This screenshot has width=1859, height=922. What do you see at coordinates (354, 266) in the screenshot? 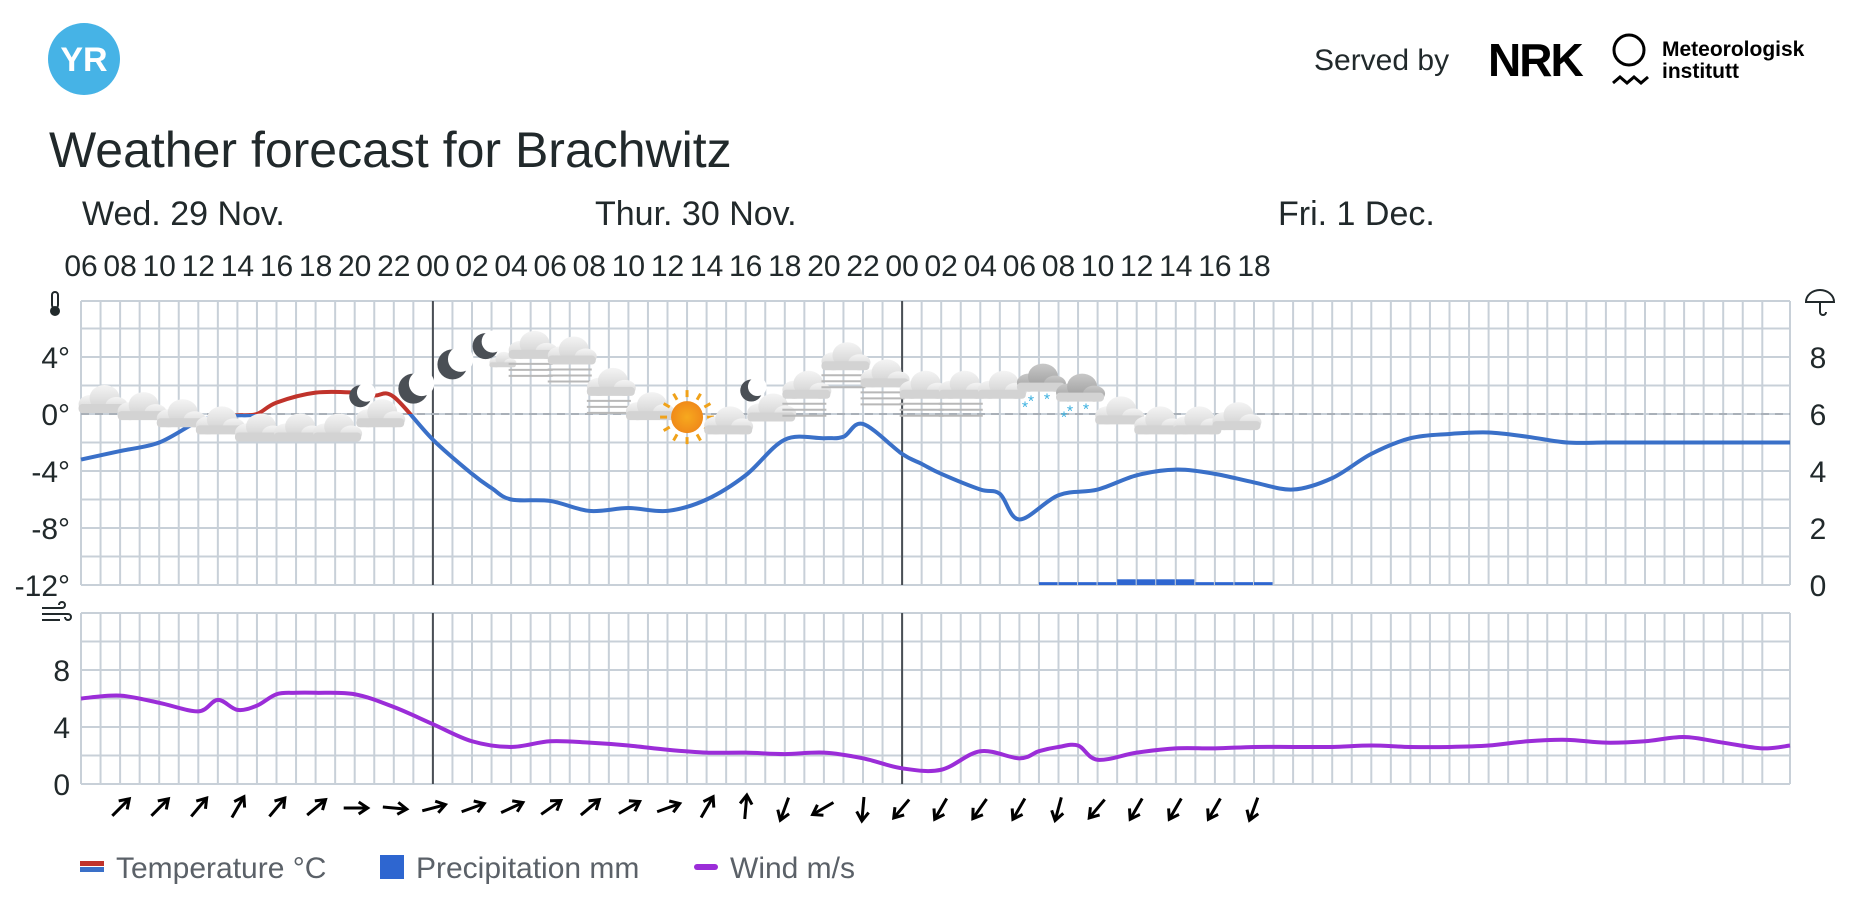
I see `hour-label: 20` at bounding box center [354, 266].